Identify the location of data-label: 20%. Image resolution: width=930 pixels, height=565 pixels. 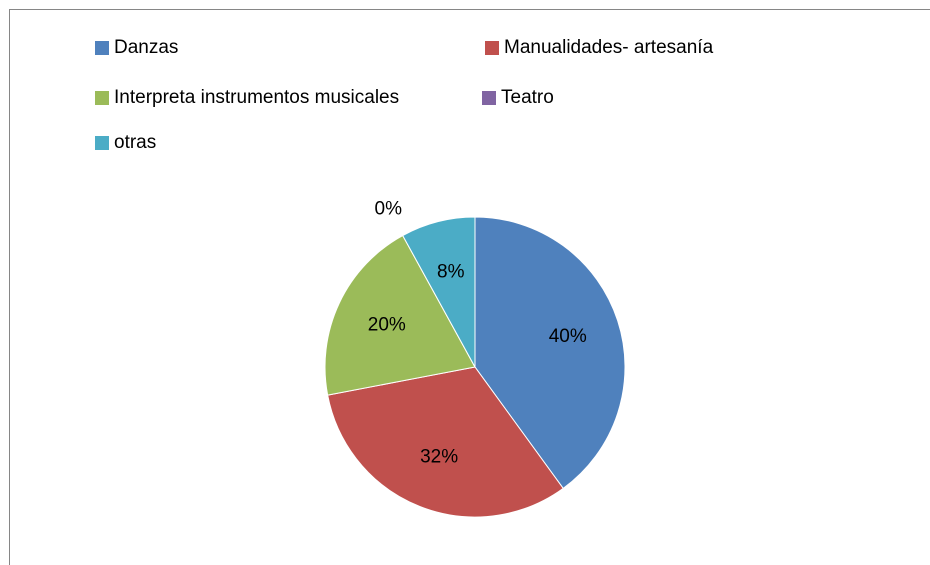
(387, 325).